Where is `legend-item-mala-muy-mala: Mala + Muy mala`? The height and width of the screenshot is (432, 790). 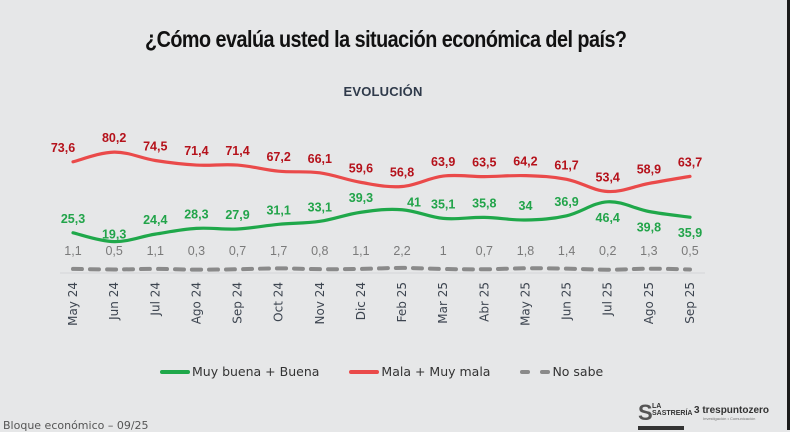
legend-item-mala-muy-mala: Mala + Muy mala is located at coordinates (419, 371).